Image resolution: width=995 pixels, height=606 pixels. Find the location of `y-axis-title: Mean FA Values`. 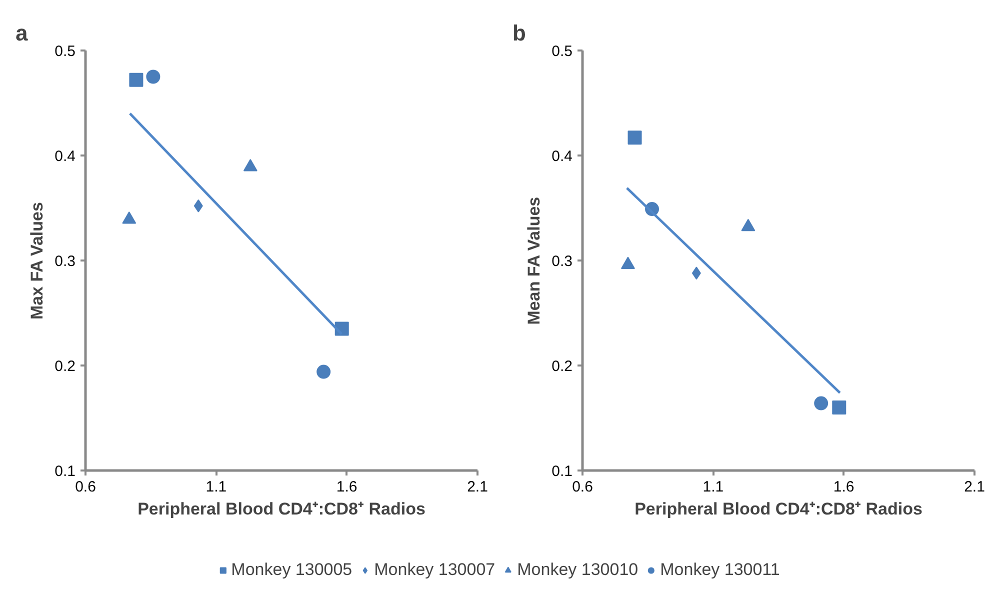

y-axis-title: Mean FA Values is located at coordinates (534, 260).